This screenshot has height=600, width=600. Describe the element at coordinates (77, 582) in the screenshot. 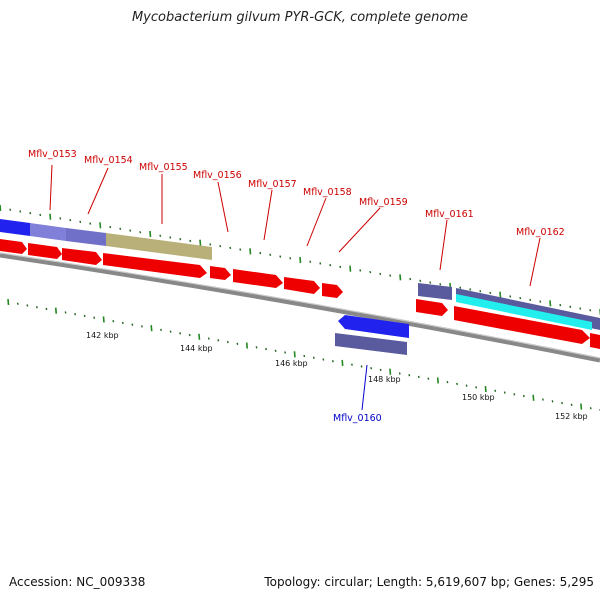

I see `accession-text: Accession: NC_009338` at that location.